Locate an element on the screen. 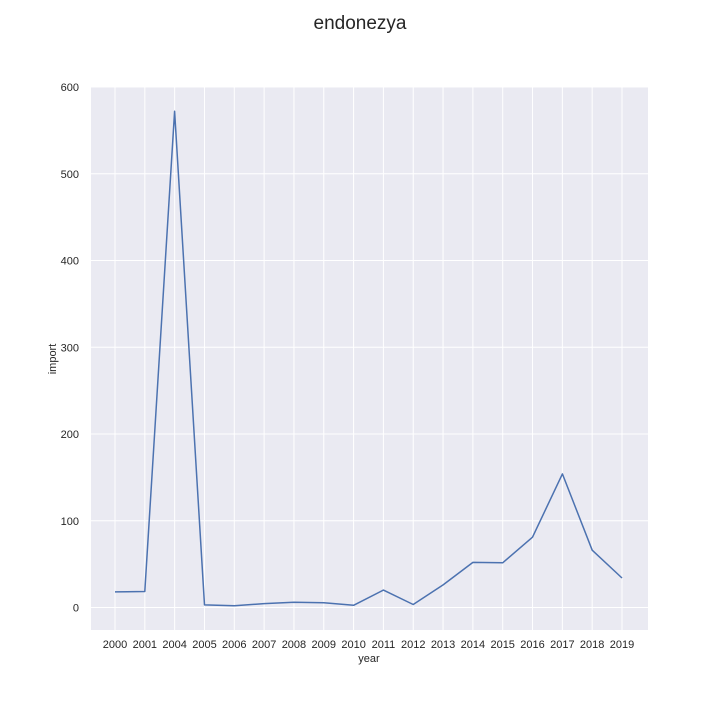  x-tick-label: 2010 is located at coordinates (353, 645).